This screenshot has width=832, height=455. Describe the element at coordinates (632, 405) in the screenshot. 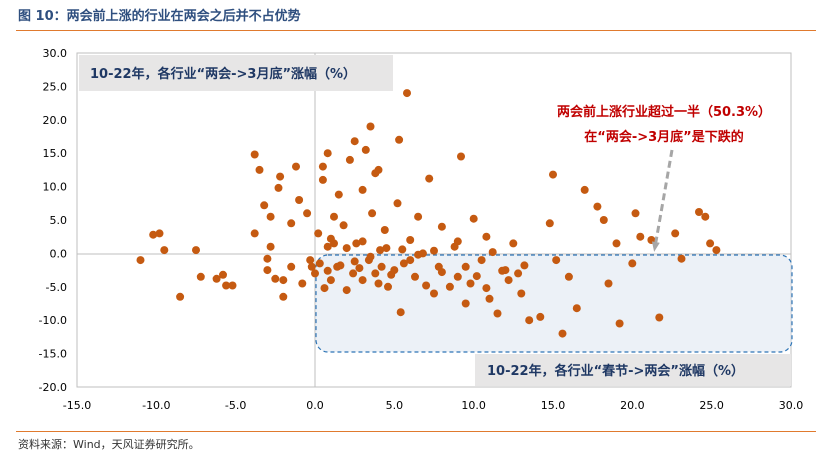

I see `x-tick-label: 20.0` at that location.